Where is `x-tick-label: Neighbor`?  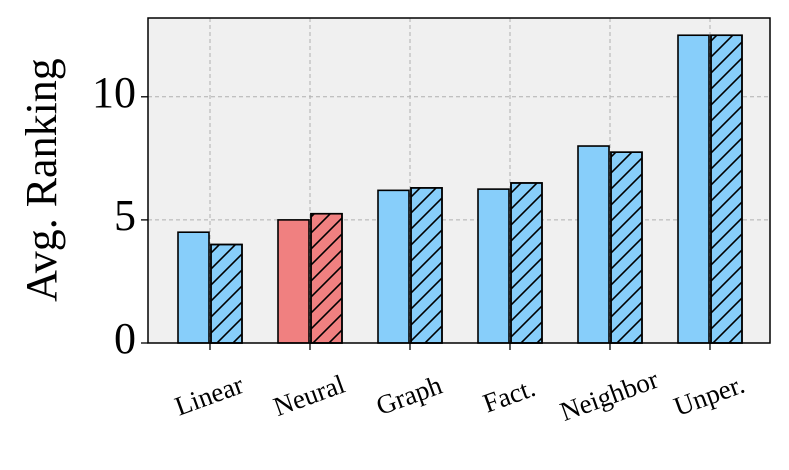 x-tick-label: Neighbor is located at coordinates (609, 395).